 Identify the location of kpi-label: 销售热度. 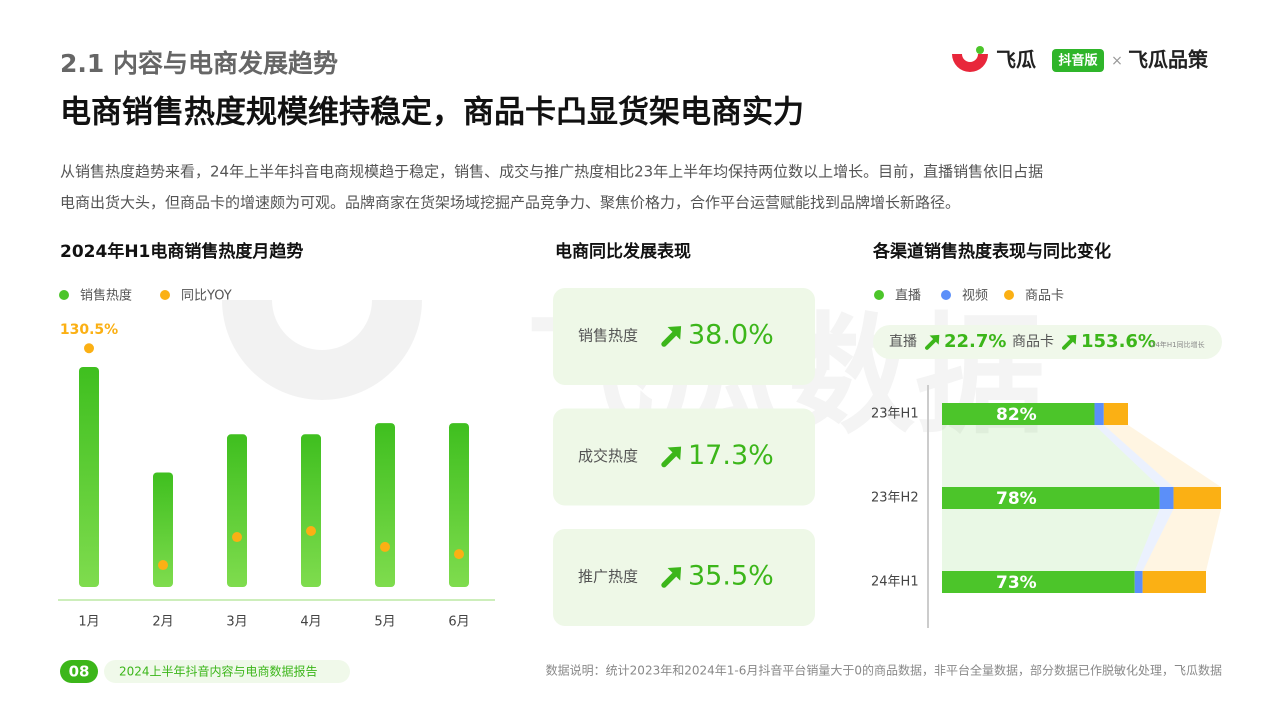
(608, 336).